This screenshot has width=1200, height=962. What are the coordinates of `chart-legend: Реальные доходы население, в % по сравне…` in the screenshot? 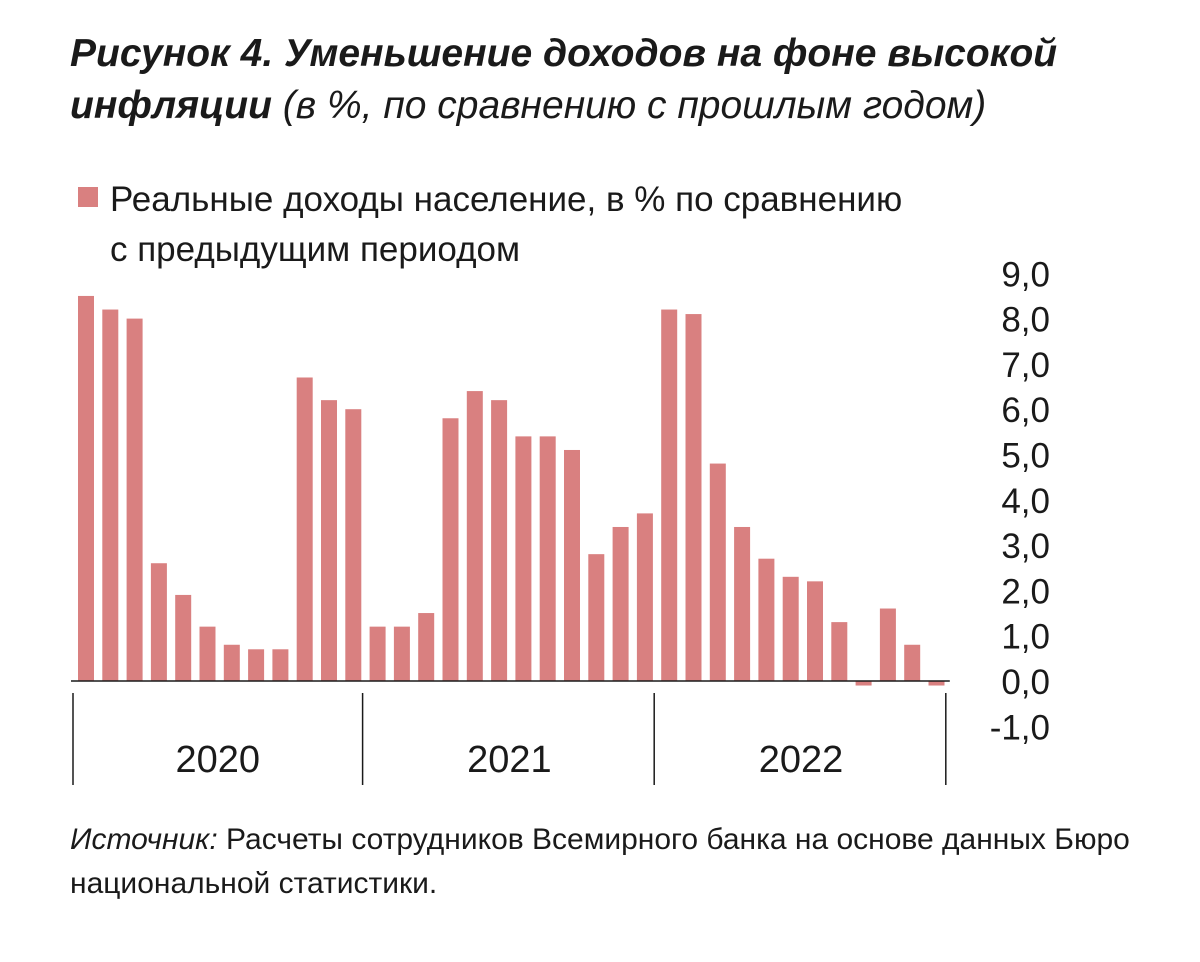 It's located at (578, 225).